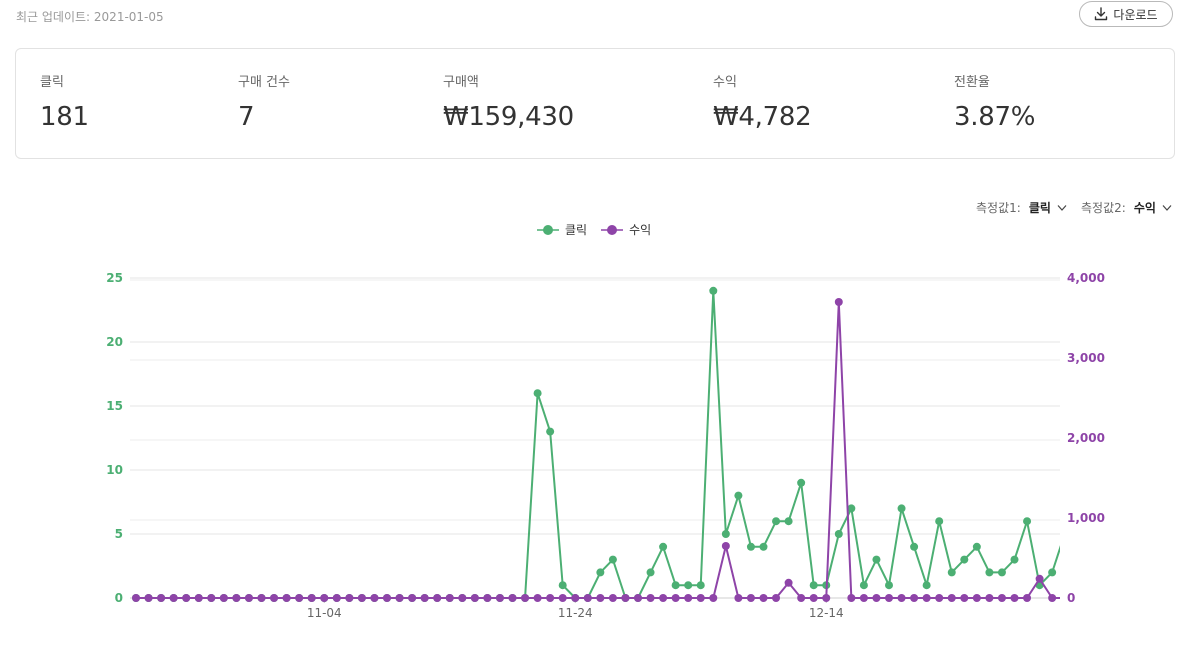 The image size is (1190, 645). I want to click on measure1-value: 클릭, so click(1039, 208).